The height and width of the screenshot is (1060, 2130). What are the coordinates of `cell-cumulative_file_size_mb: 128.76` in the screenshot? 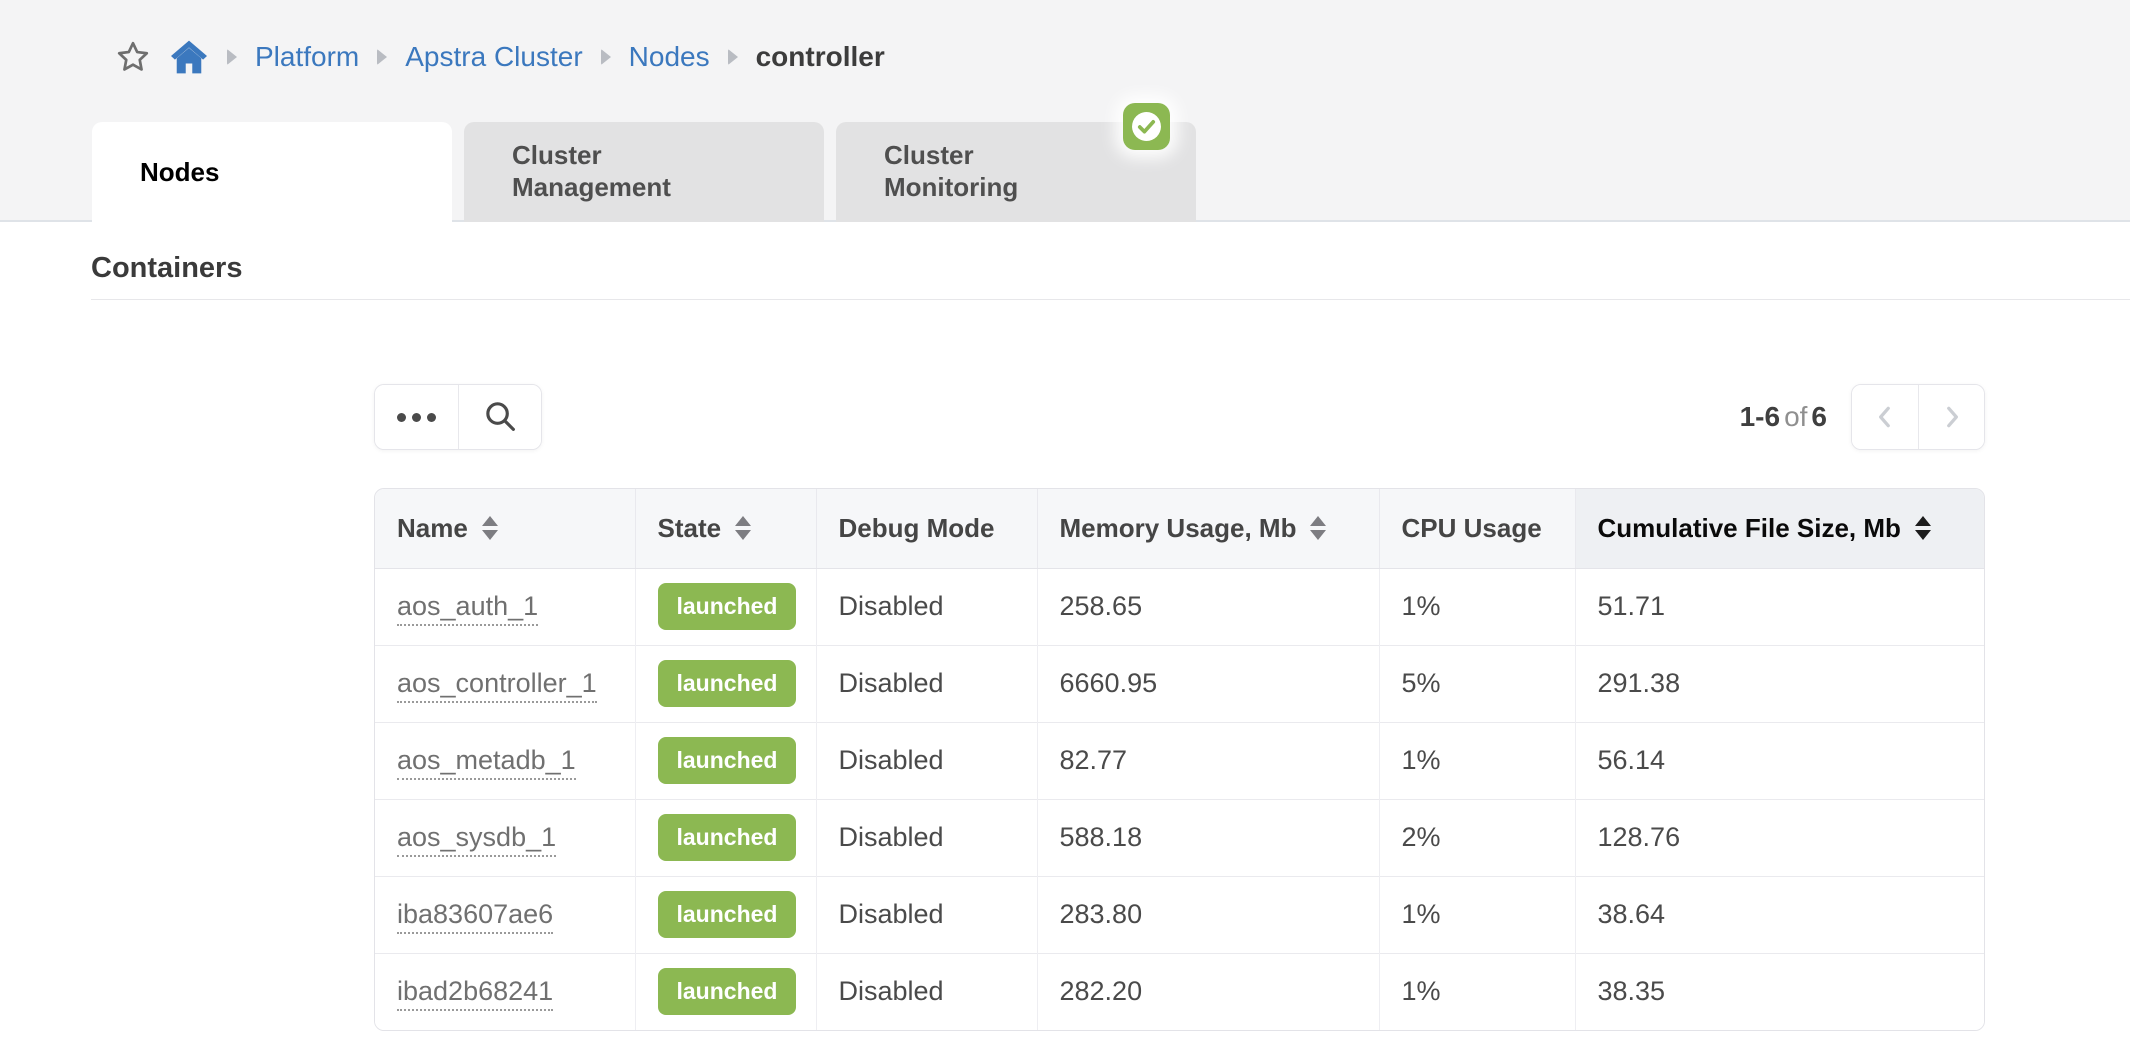 It's located at (1779, 837).